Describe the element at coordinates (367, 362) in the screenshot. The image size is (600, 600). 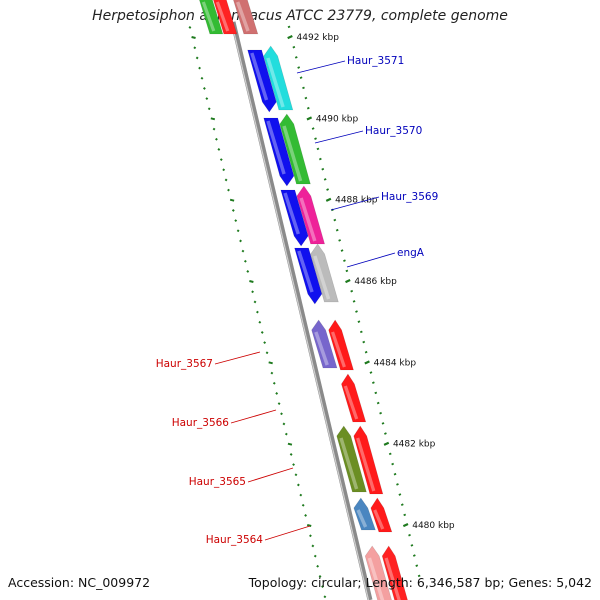
I see `ruler-major-tick` at that location.